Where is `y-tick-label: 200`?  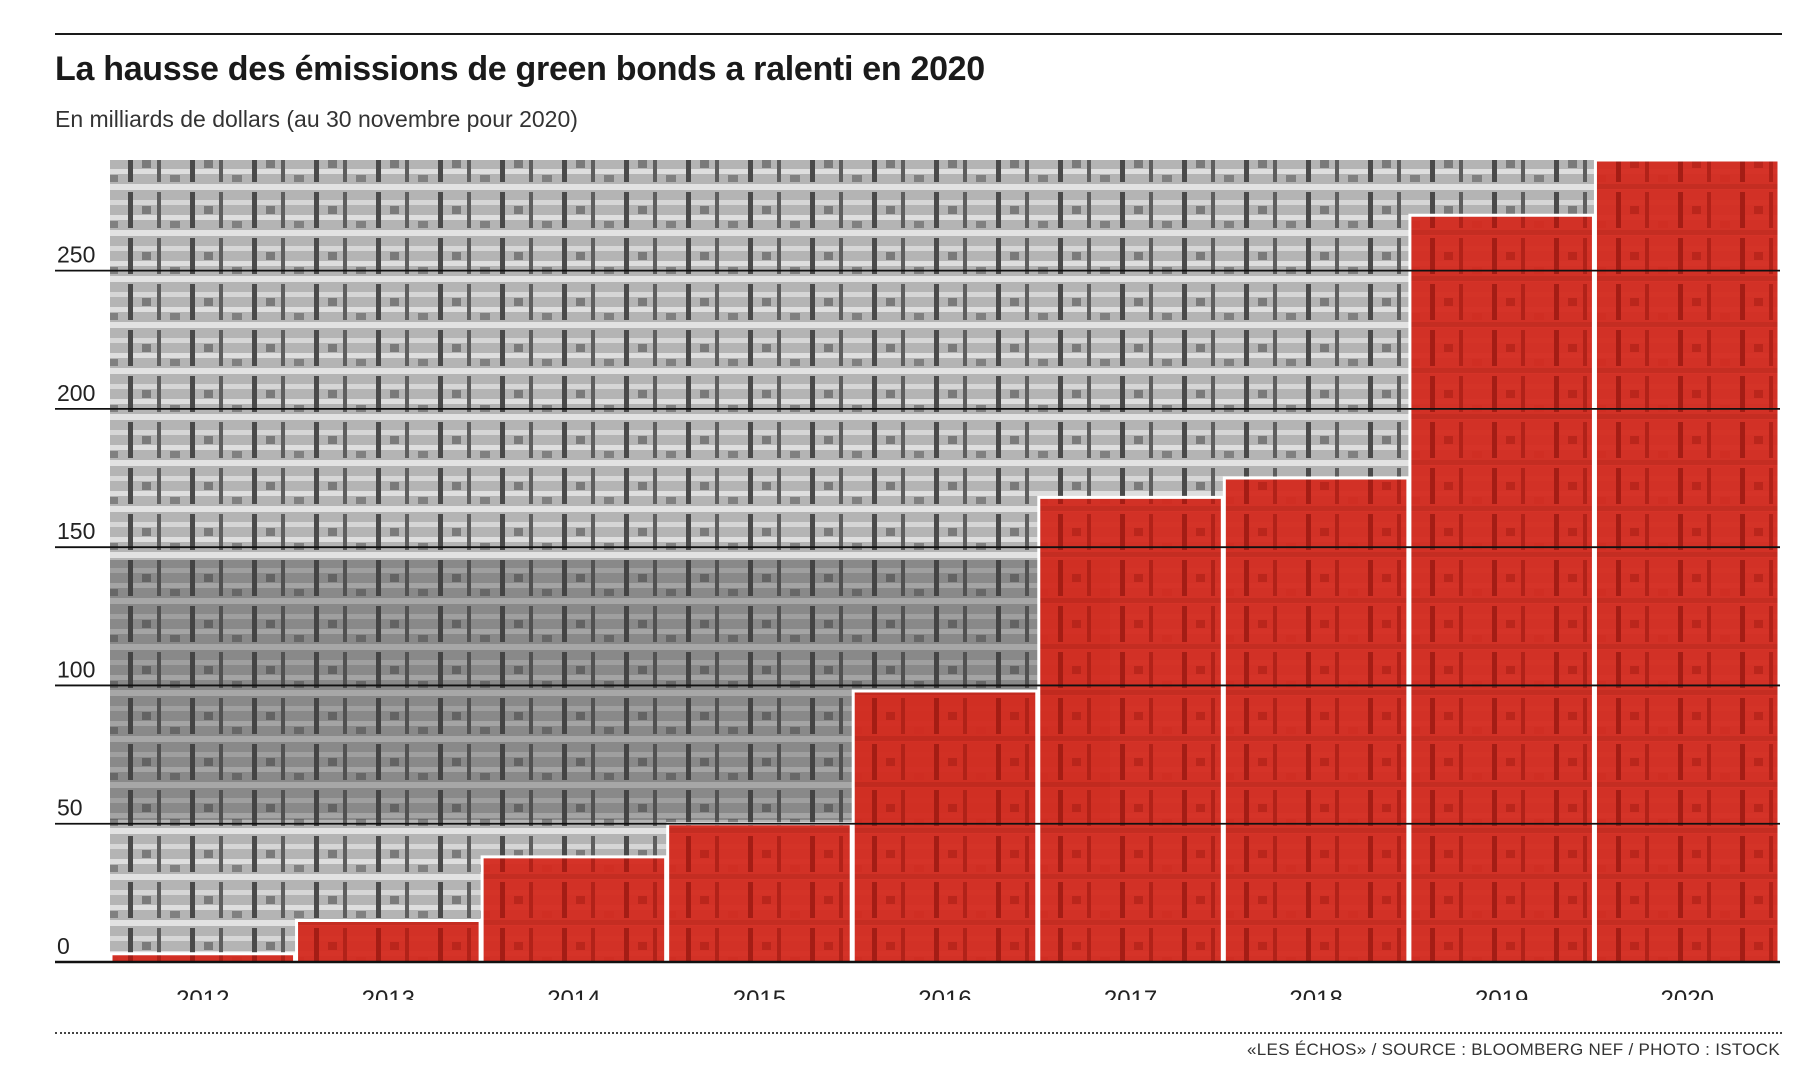 y-tick-label: 200 is located at coordinates (76, 393).